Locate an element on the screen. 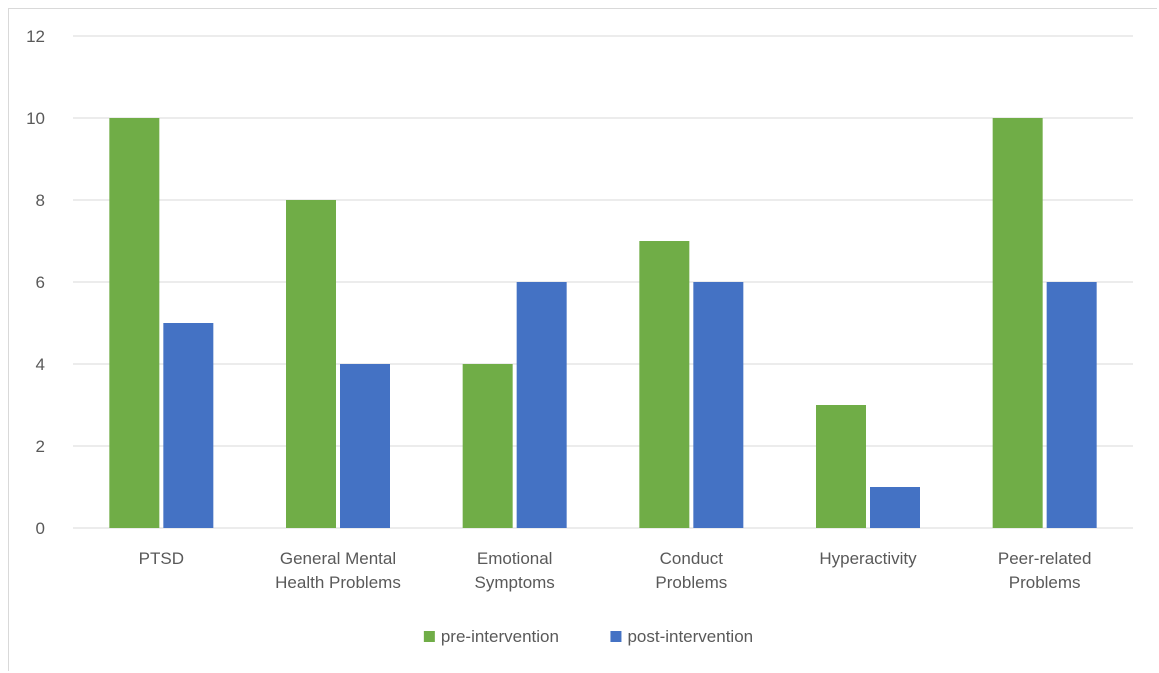 The width and height of the screenshot is (1159, 673). y-tick-label: 6 is located at coordinates (40, 282).